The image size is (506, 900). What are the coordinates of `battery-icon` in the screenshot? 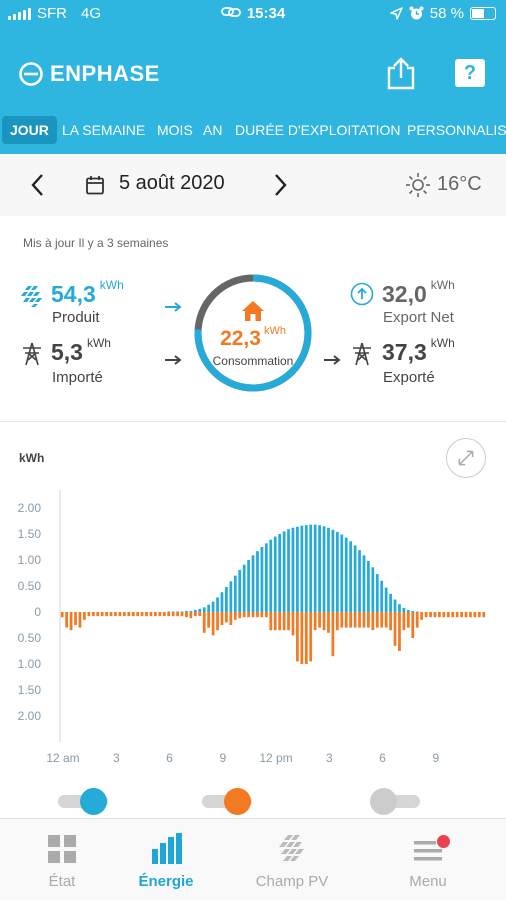 It's located at (483, 13).